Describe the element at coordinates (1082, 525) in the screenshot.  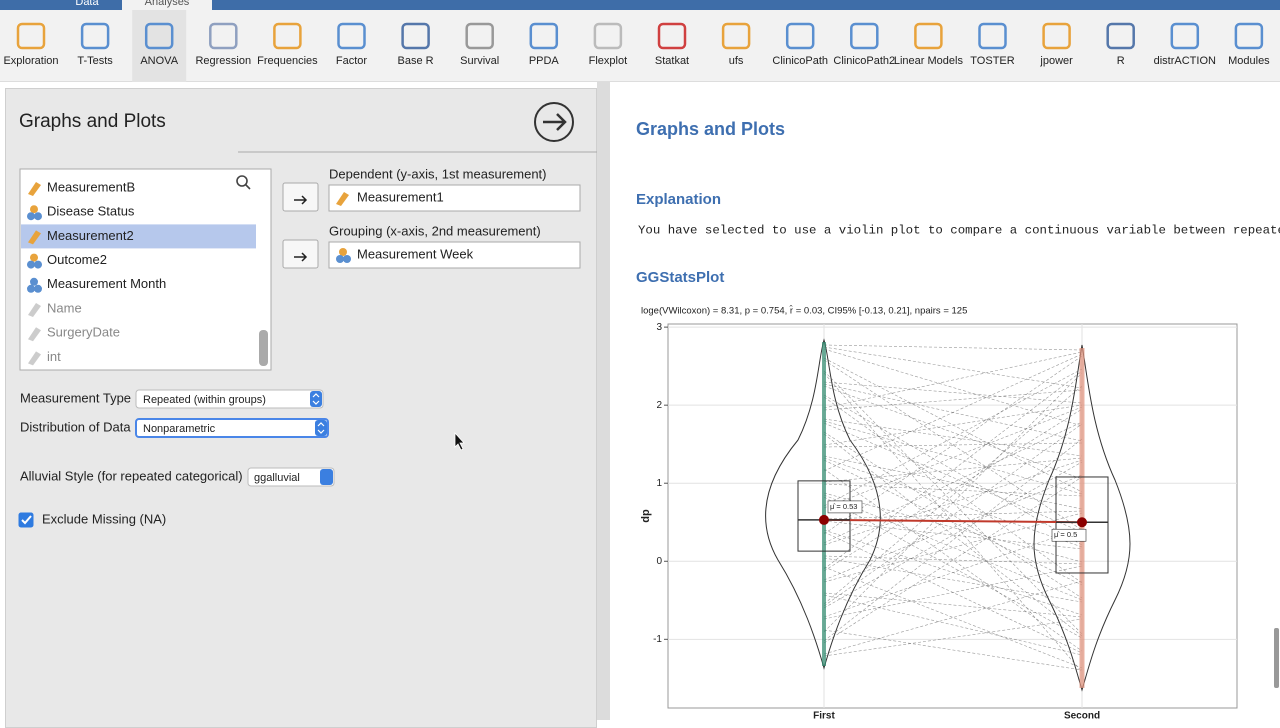
I see `box` at that location.